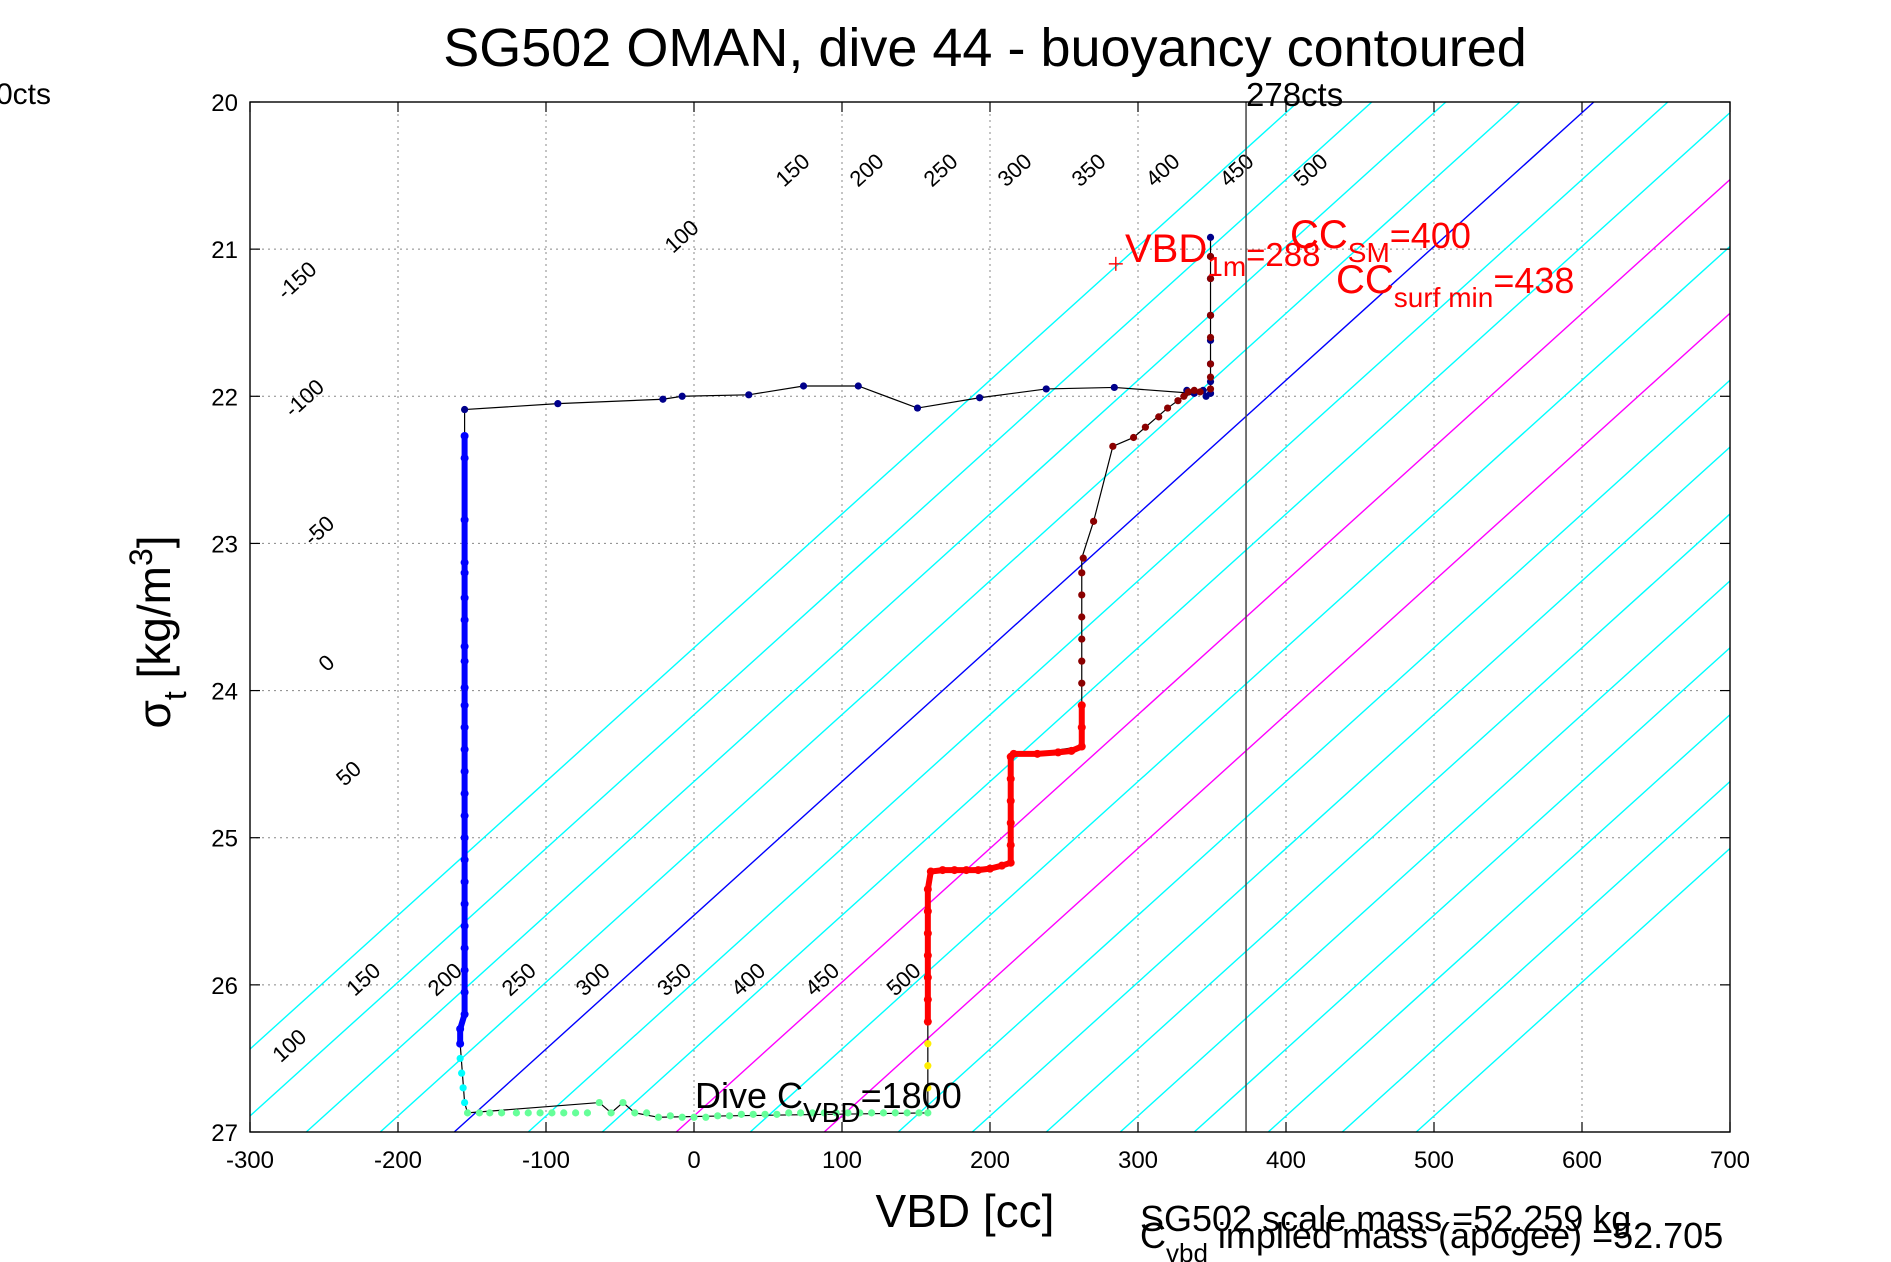 The width and height of the screenshot is (1891, 1262). What do you see at coordinates (1163, 169) in the screenshot?
I see `contour-label: 400` at bounding box center [1163, 169].